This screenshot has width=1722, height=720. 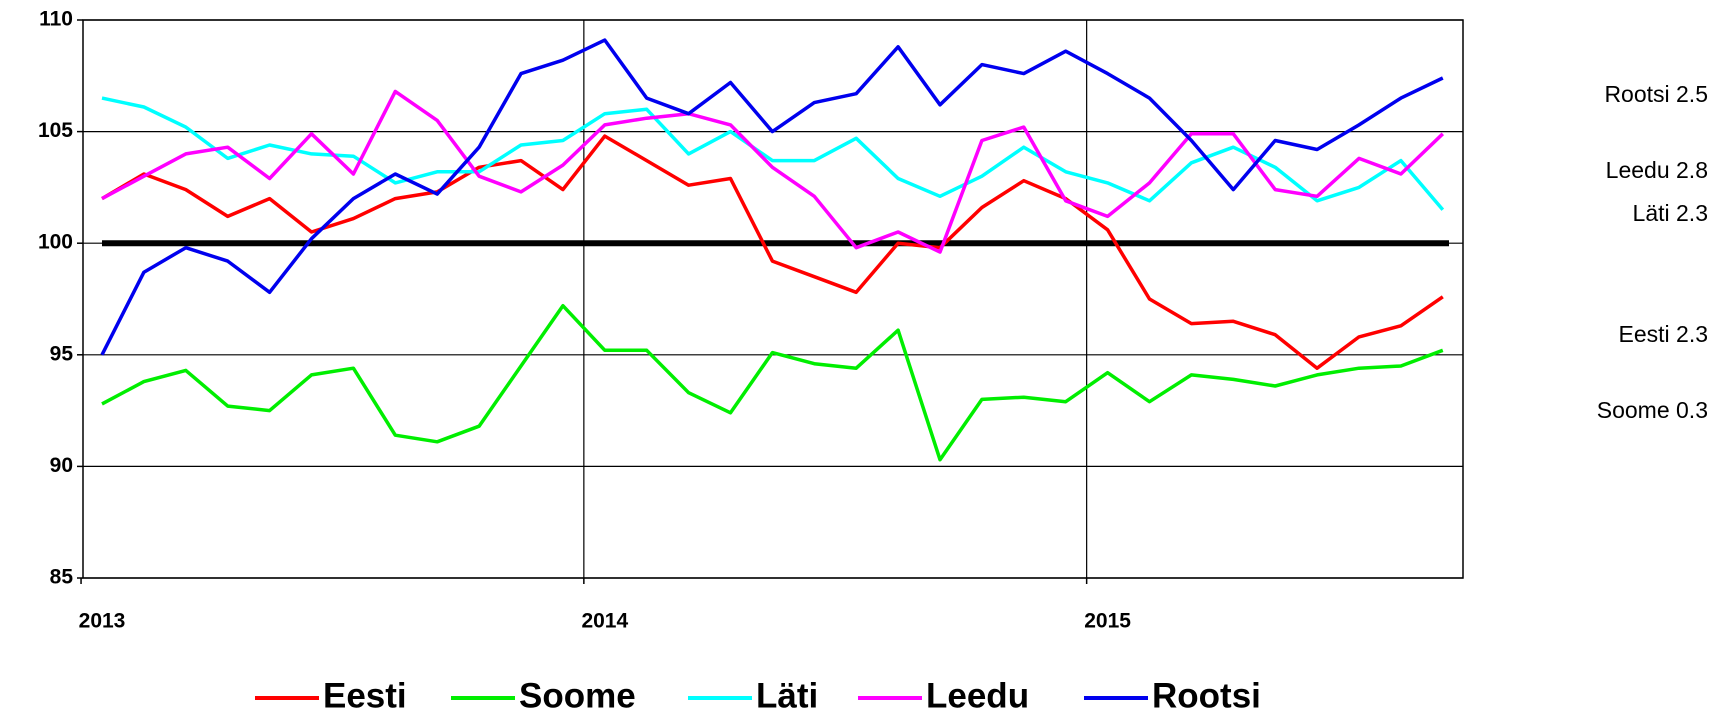 What do you see at coordinates (1206, 695) in the screenshot?
I see `legend-label: Rootsi` at bounding box center [1206, 695].